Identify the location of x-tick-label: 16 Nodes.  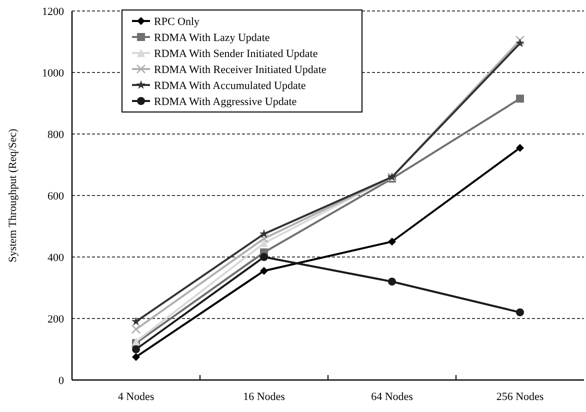
(264, 397).